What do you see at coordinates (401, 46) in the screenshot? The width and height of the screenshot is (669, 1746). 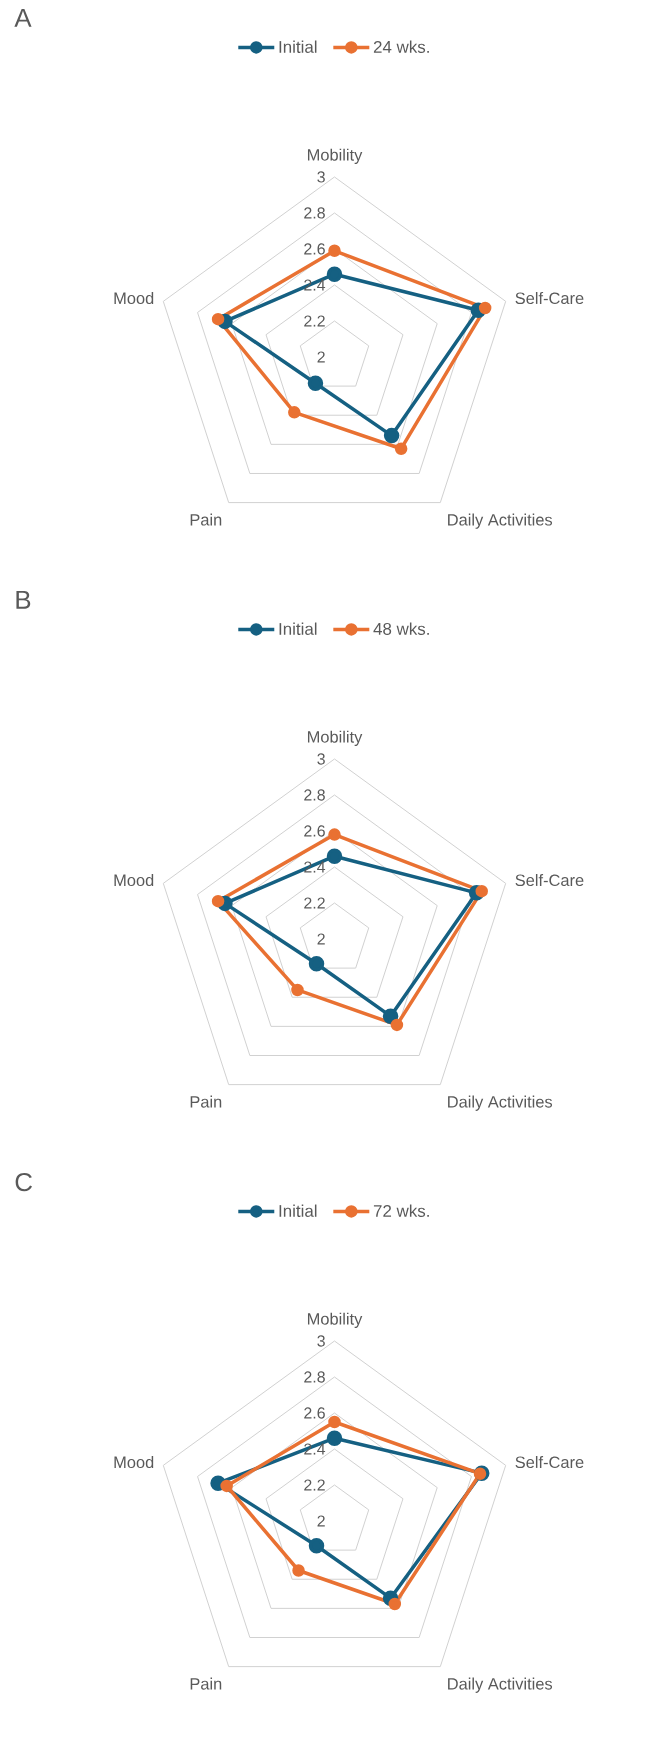 I see `legend-label: 24 wks.` at bounding box center [401, 46].